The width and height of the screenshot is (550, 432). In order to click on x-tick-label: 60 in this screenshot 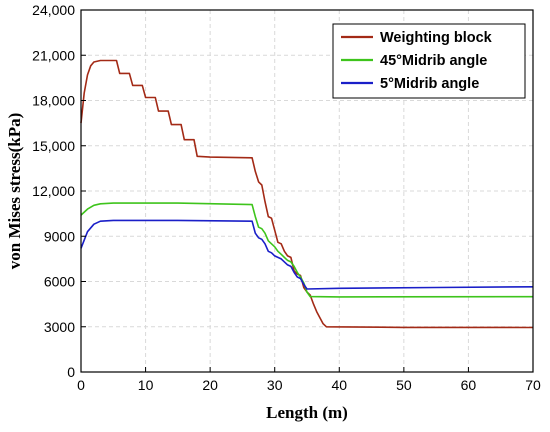, I will do `click(469, 385)`.